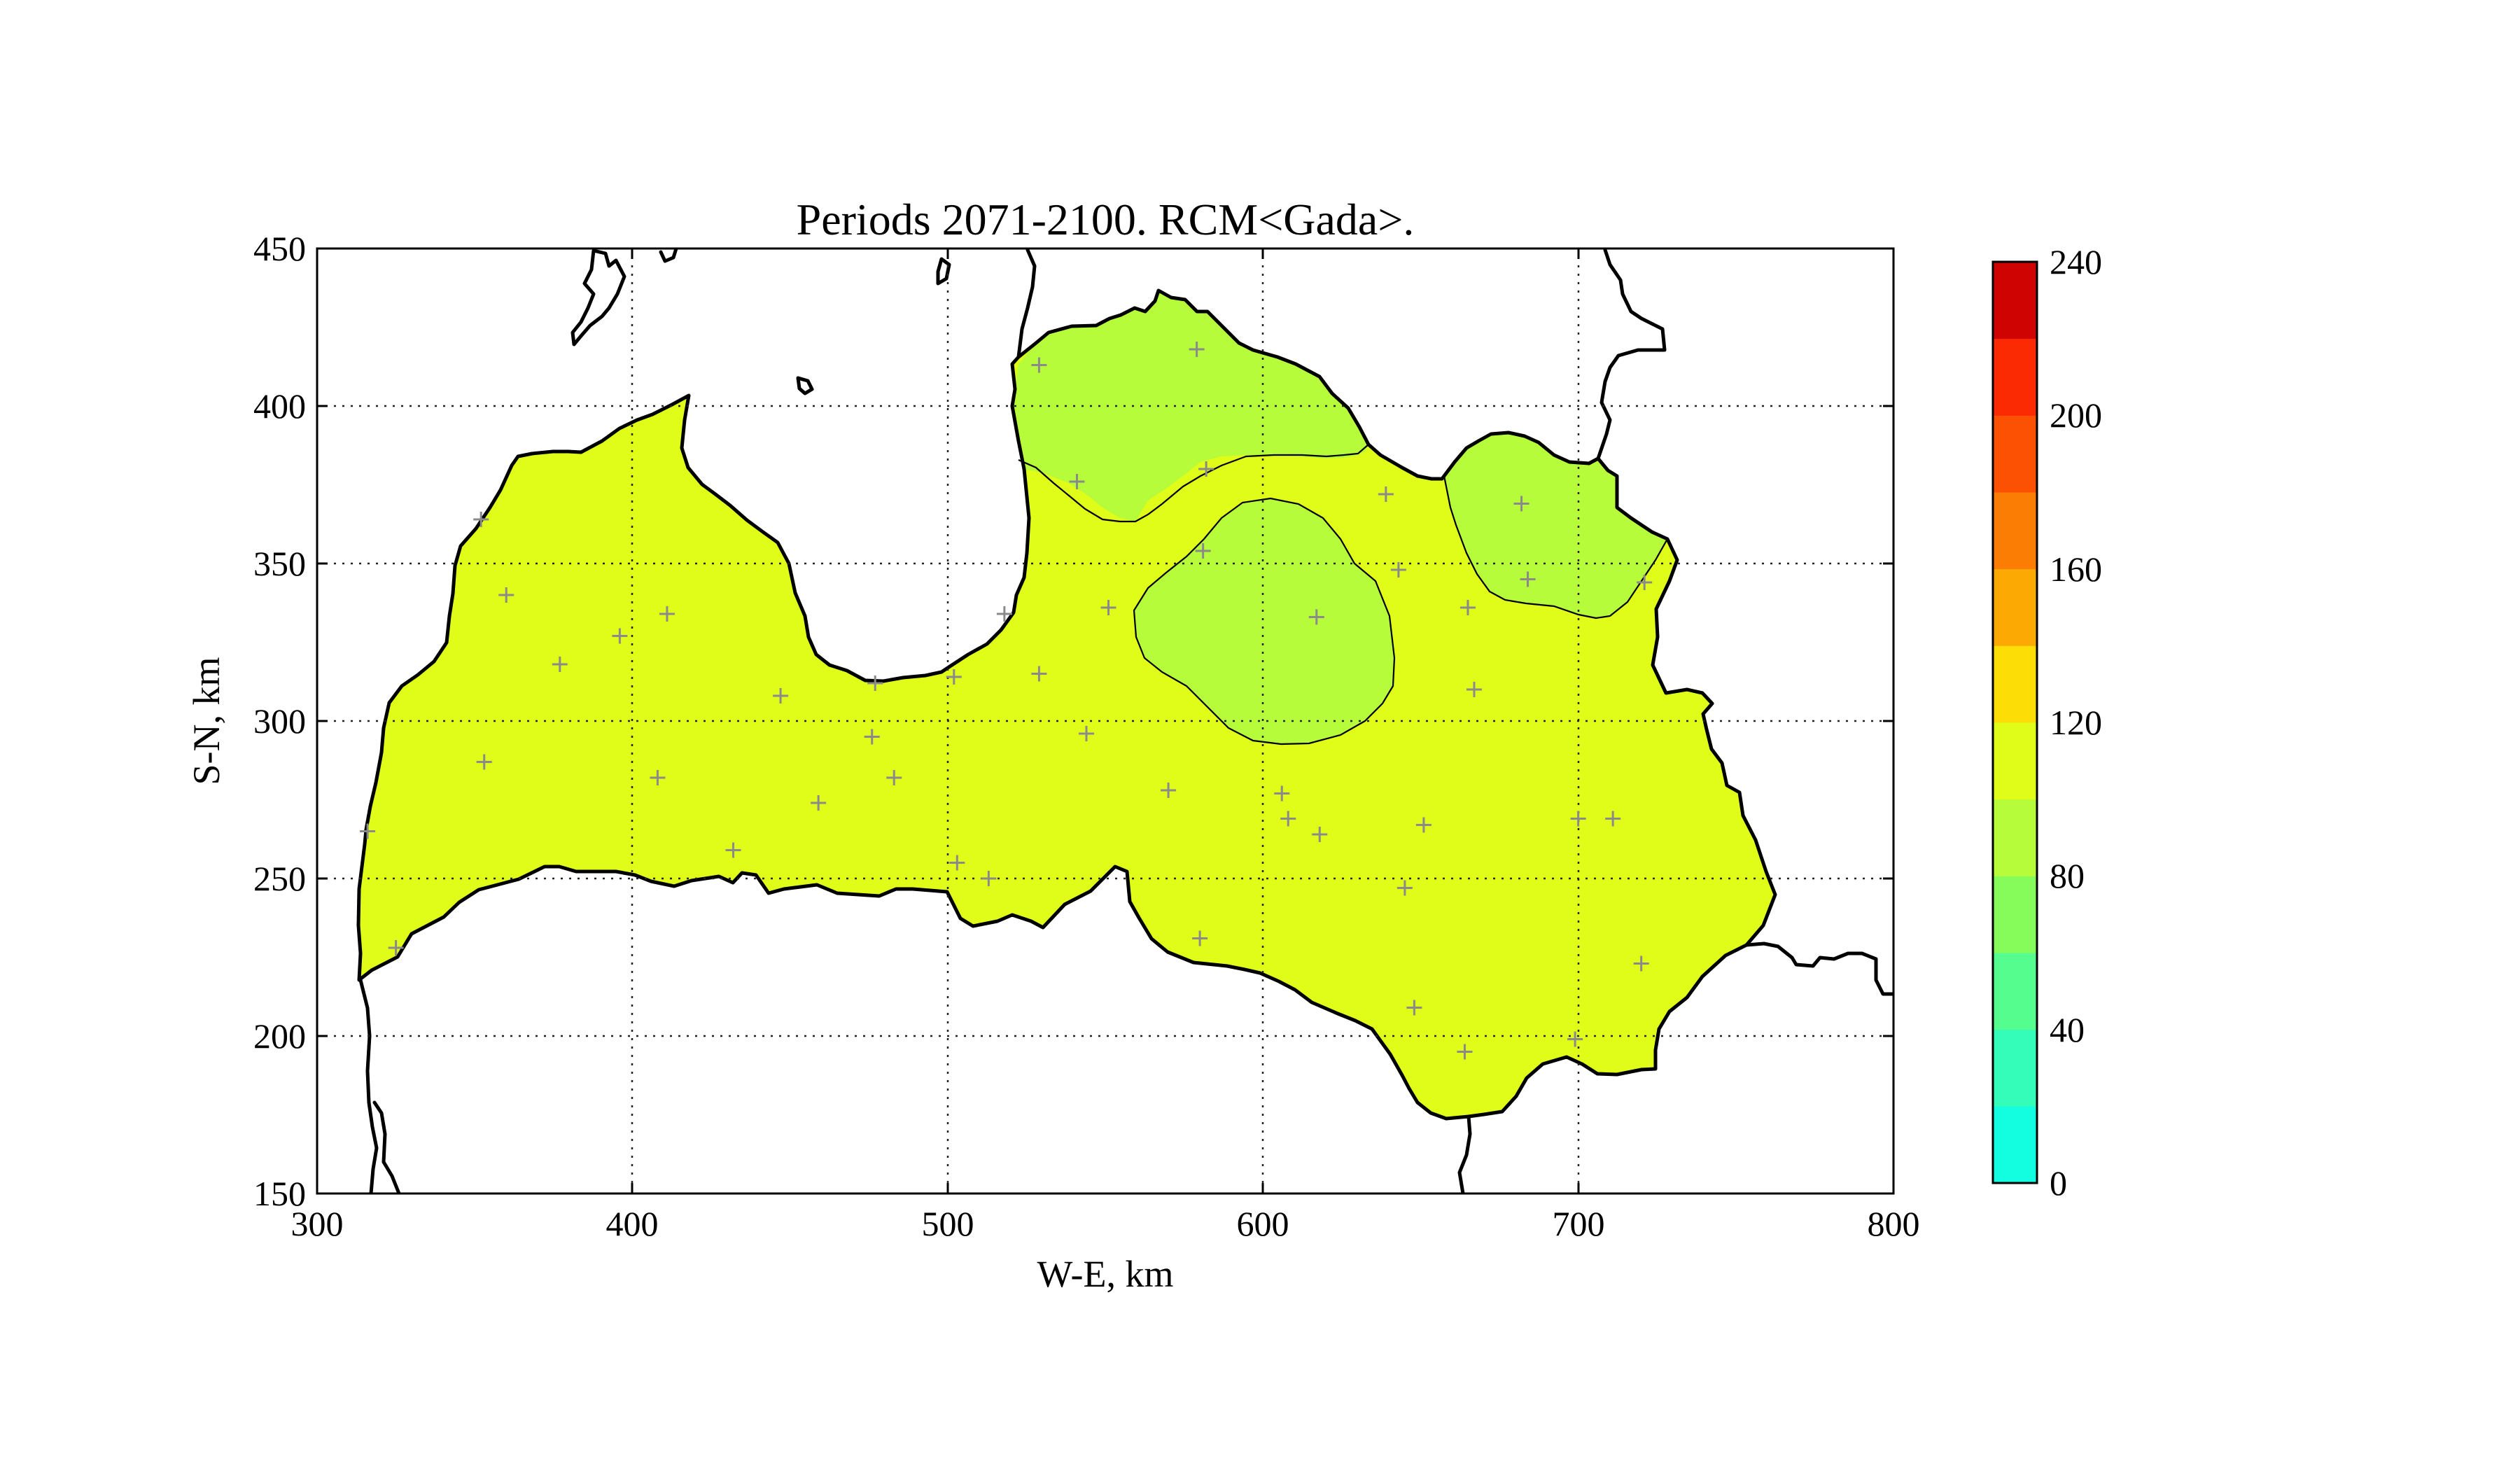  I want to click on region-80-100-central, so click(1264, 621).